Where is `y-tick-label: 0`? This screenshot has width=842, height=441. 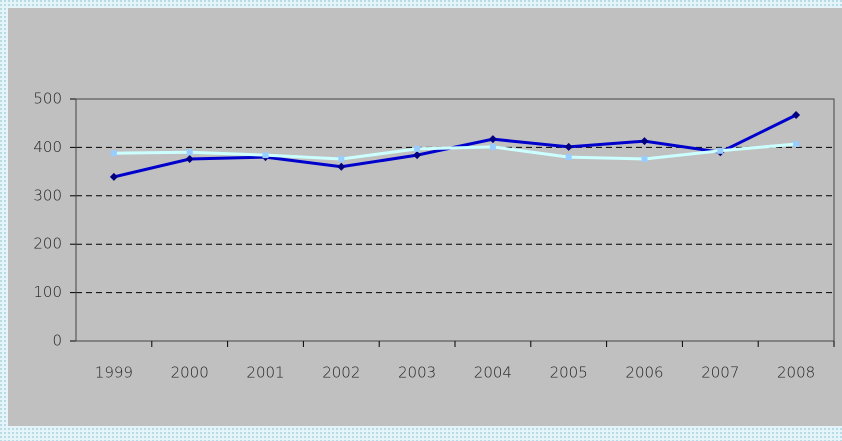 y-tick-label: 0 is located at coordinates (57, 341).